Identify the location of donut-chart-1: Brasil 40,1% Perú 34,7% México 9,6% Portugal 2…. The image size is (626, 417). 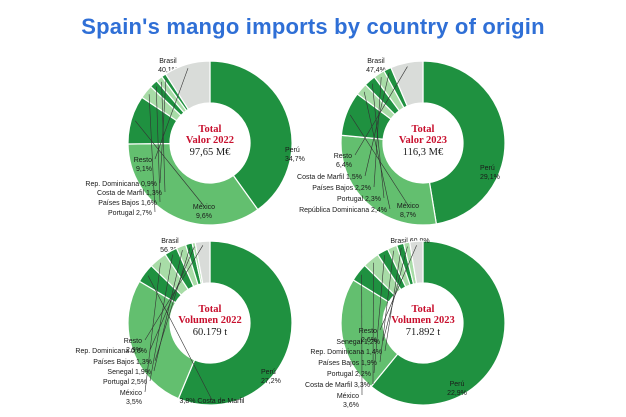
(195, 142).